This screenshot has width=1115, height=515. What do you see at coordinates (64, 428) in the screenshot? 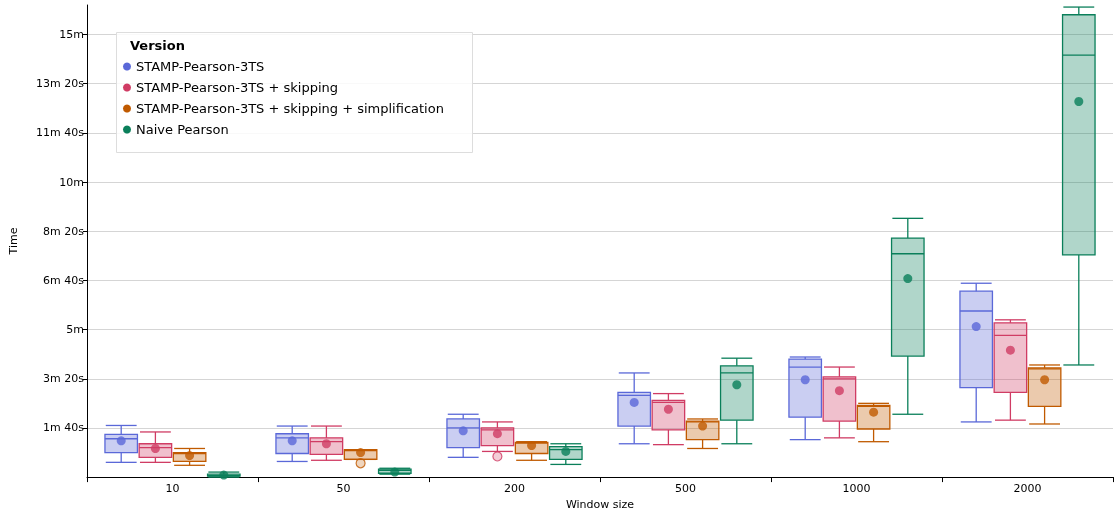
I see `y-tick-label: 1m 40s` at bounding box center [64, 428].